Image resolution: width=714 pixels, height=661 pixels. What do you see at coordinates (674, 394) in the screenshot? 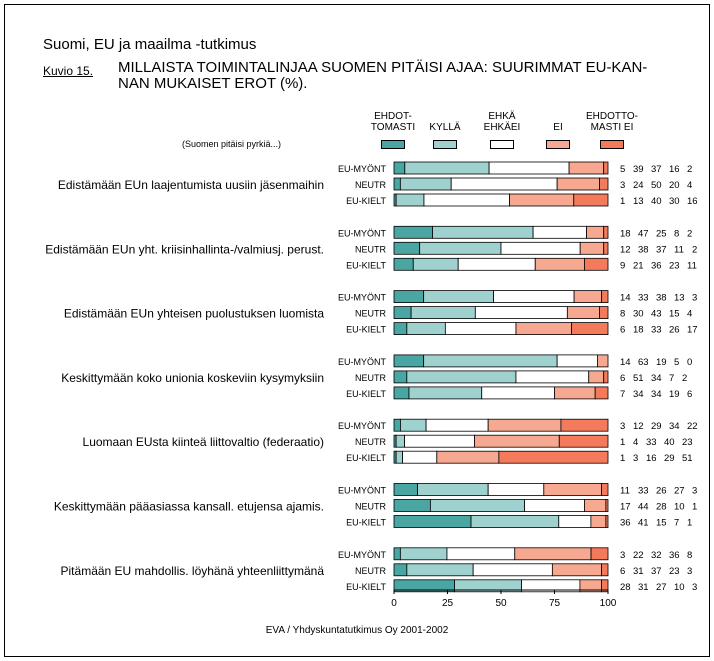
I see `value-label: 19` at bounding box center [674, 394].